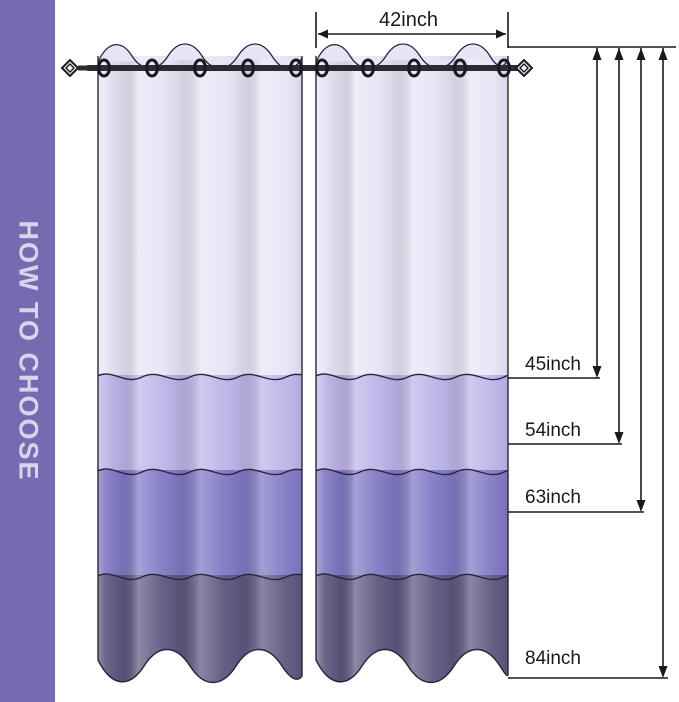 The image size is (679, 702). Describe the element at coordinates (408, 20) in the screenshot. I see `width-dimension-label: 42inch` at that location.